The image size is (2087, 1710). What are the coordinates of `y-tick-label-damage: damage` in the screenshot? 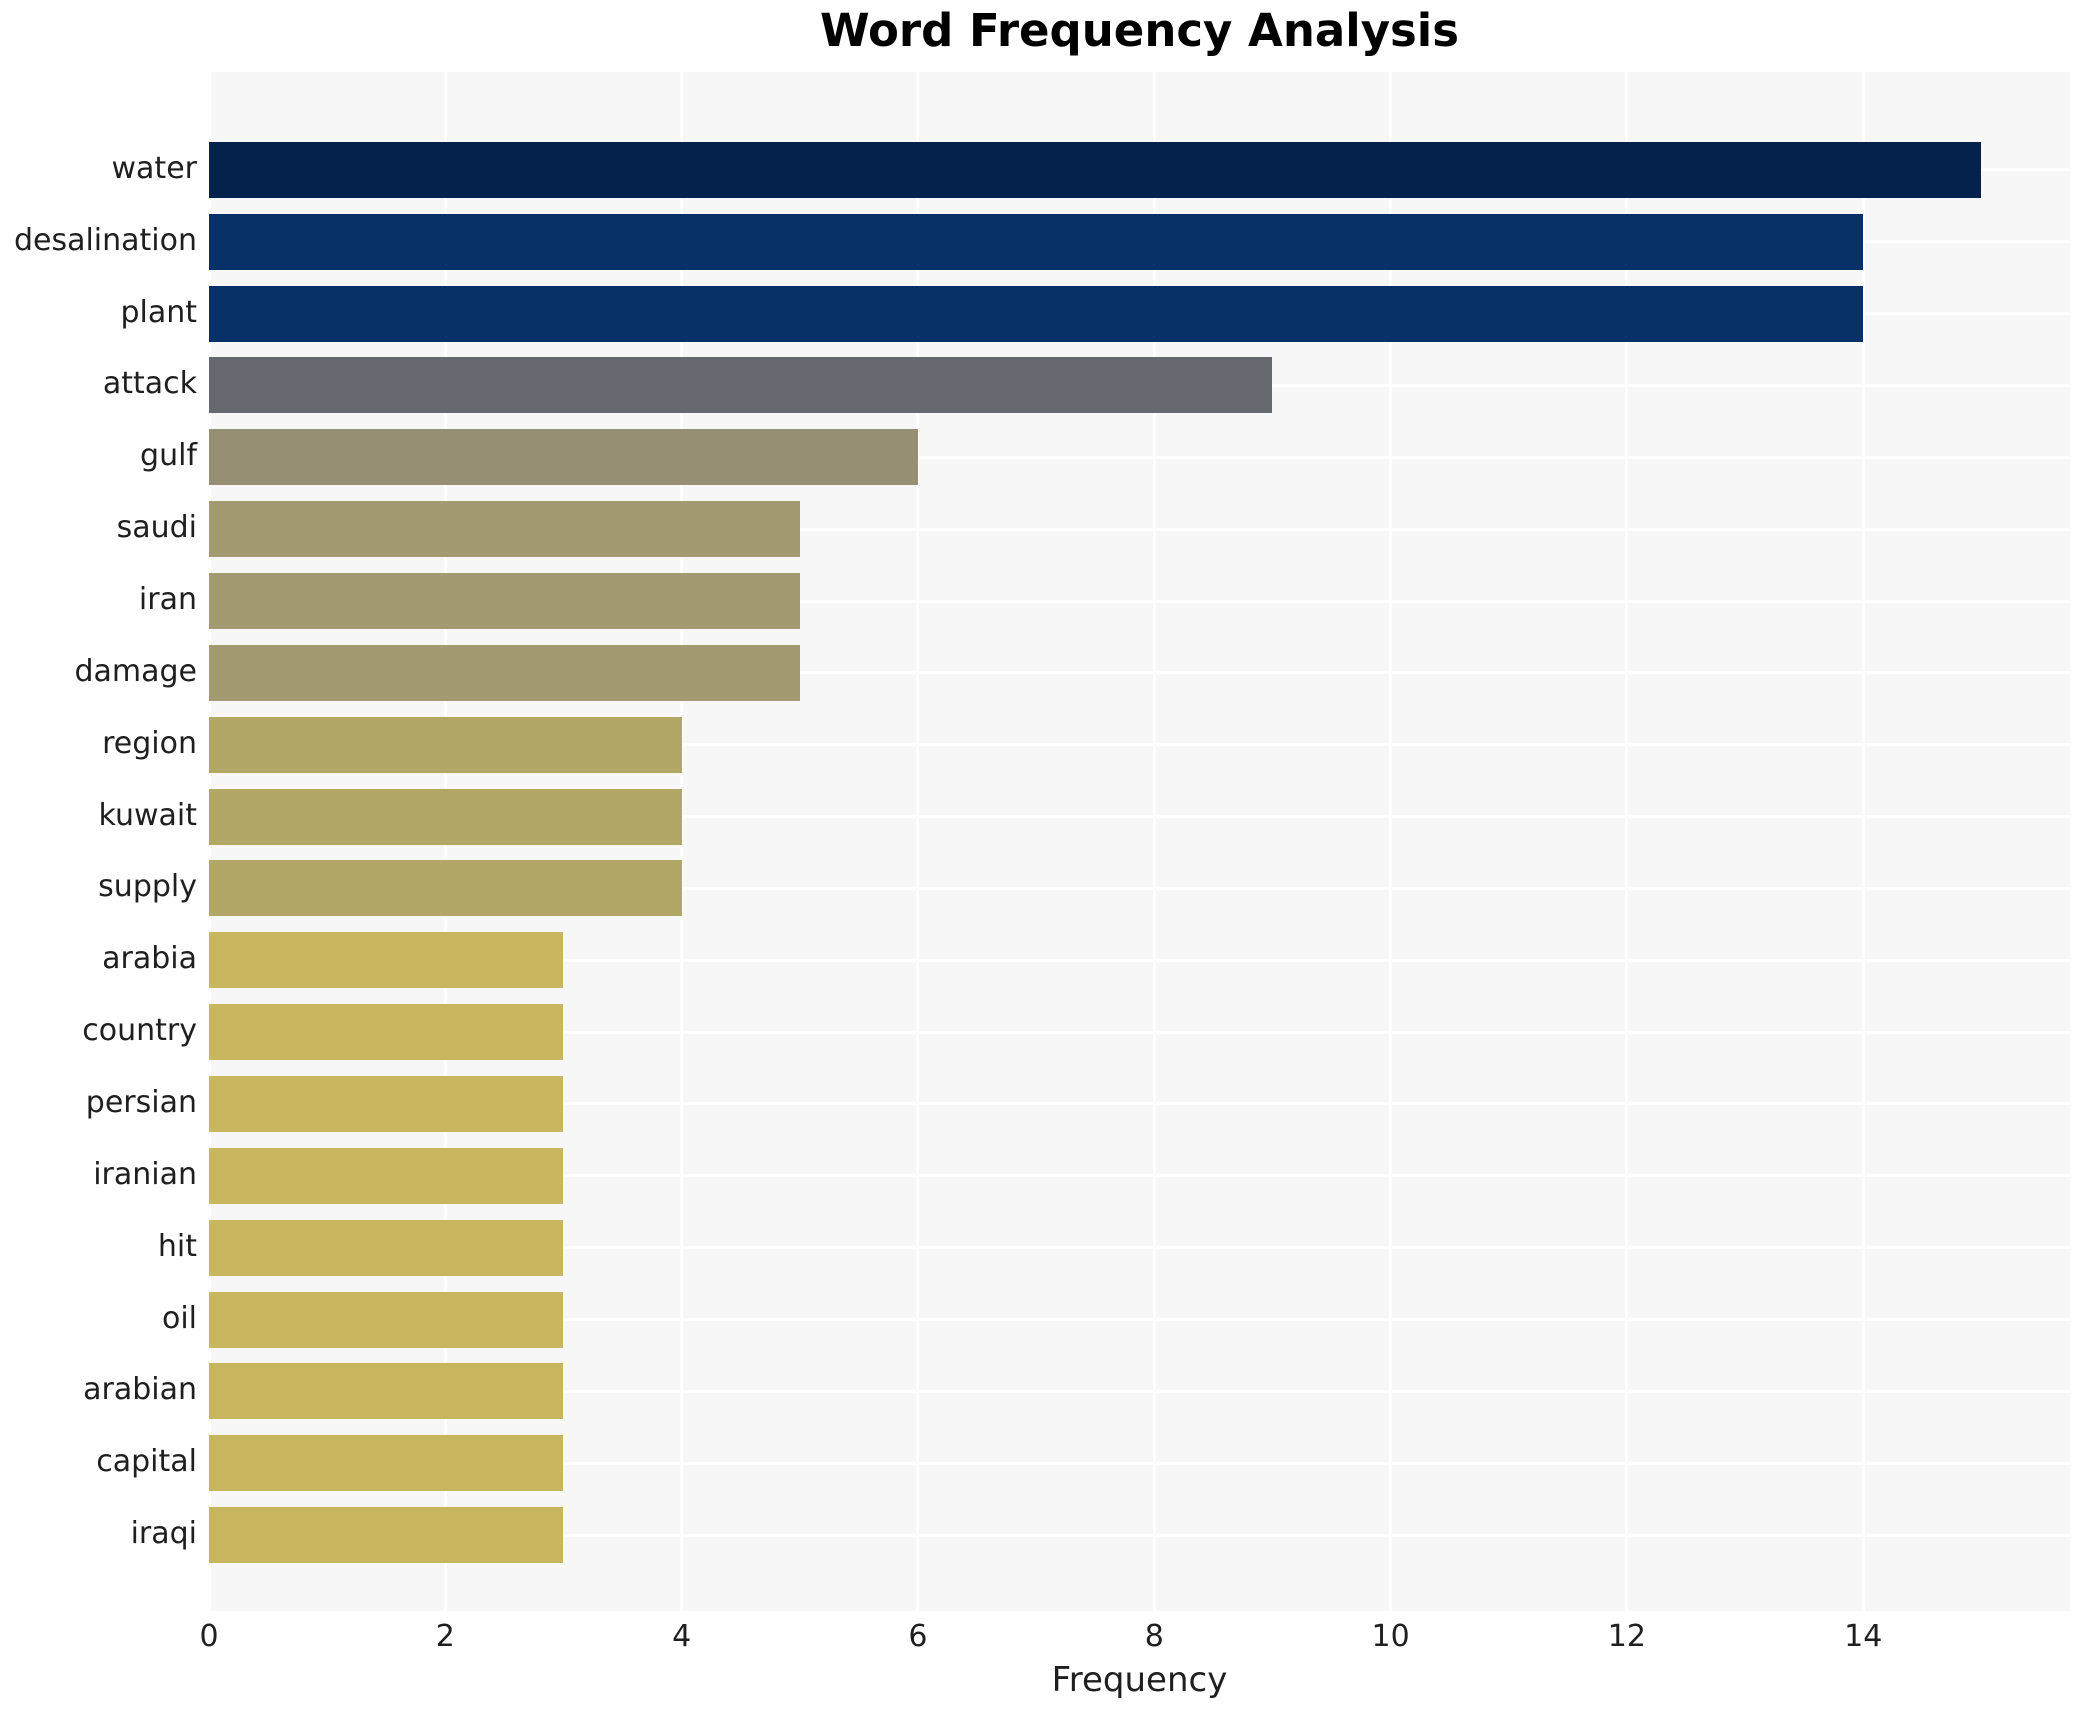 It's located at (135, 671).